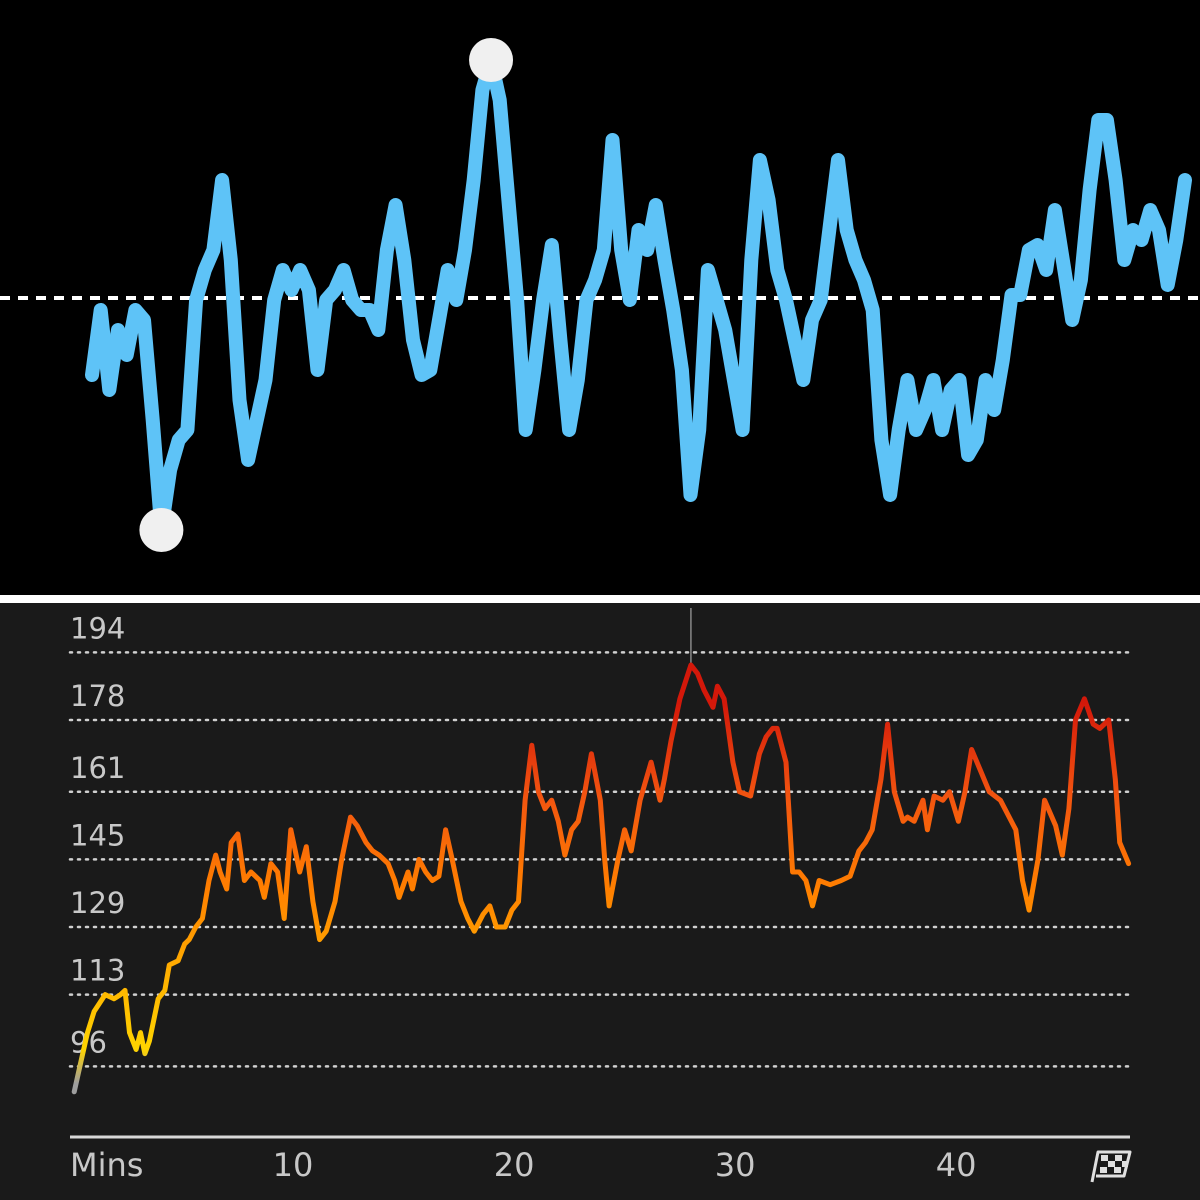 This screenshot has height=1200, width=1200. What do you see at coordinates (97, 768) in the screenshot?
I see `y-tick-label: 161` at bounding box center [97, 768].